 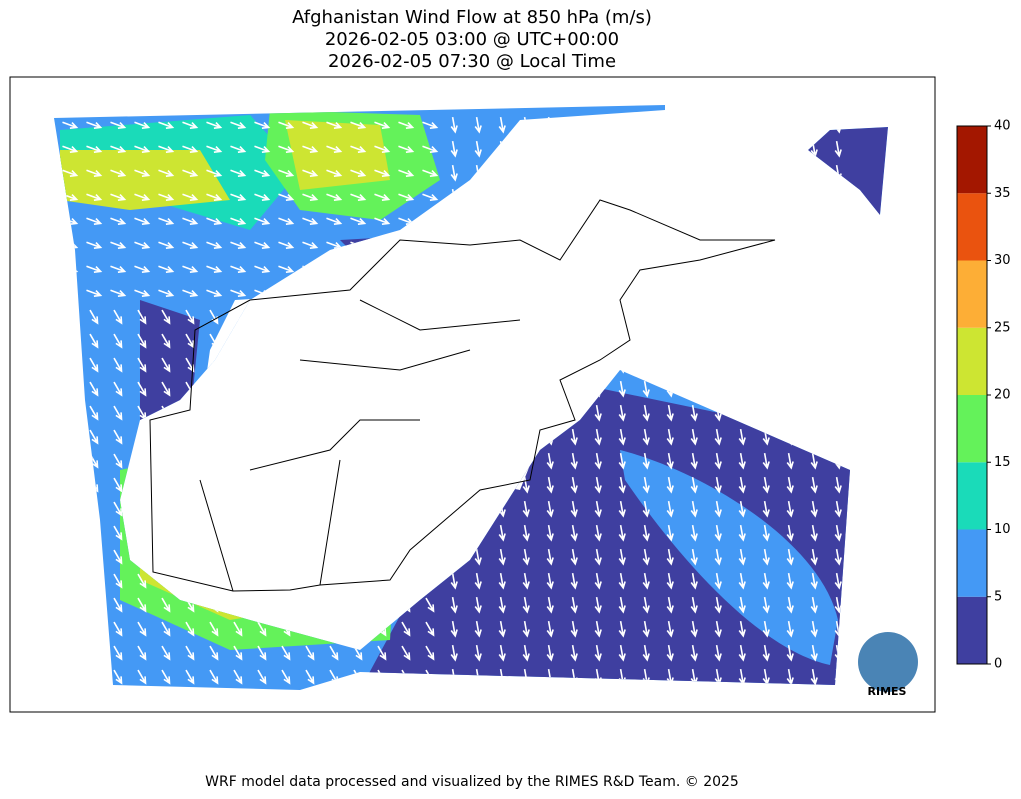 I want to click on calm-zone, so click(x=430, y=265).